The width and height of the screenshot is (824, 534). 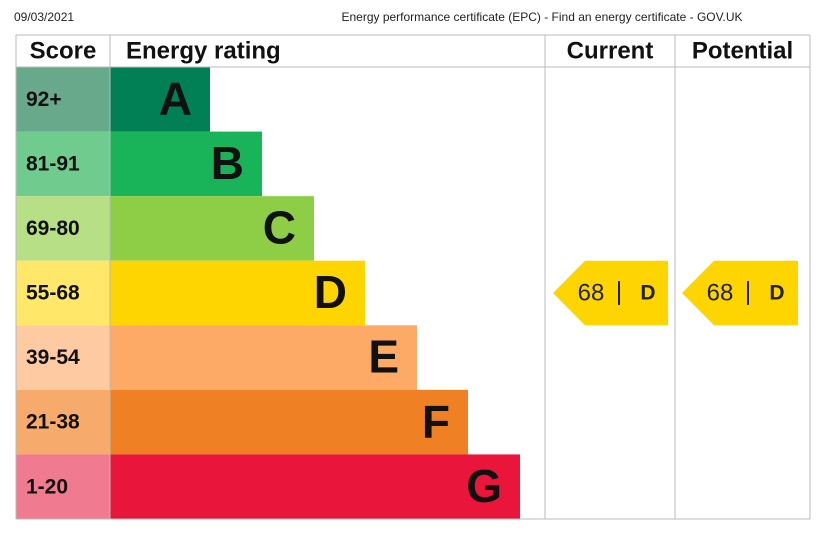 What do you see at coordinates (484, 486) in the screenshot?
I see `rating-letter: G` at bounding box center [484, 486].